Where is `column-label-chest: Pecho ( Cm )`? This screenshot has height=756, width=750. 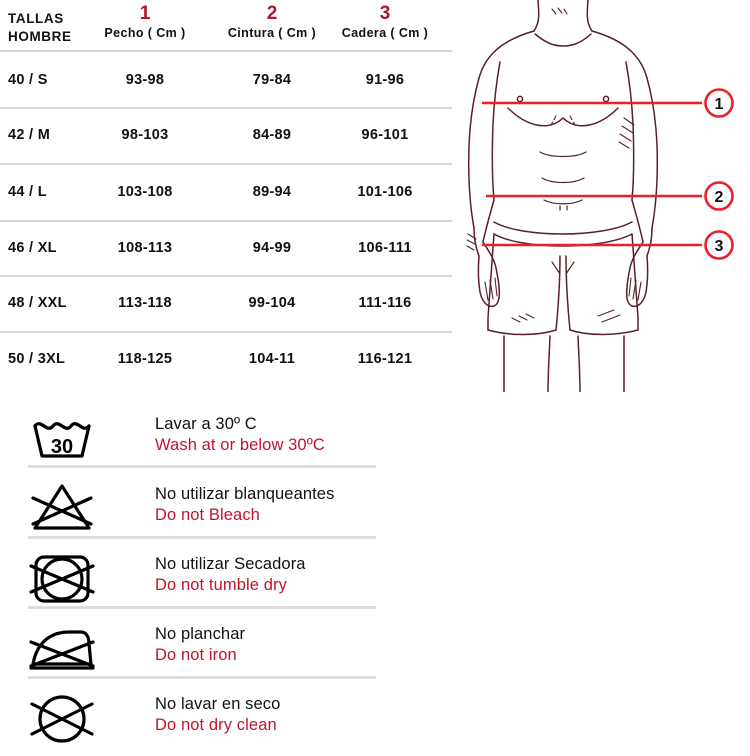
column-label-chest: Pecho ( Cm ) is located at coordinates (145, 33).